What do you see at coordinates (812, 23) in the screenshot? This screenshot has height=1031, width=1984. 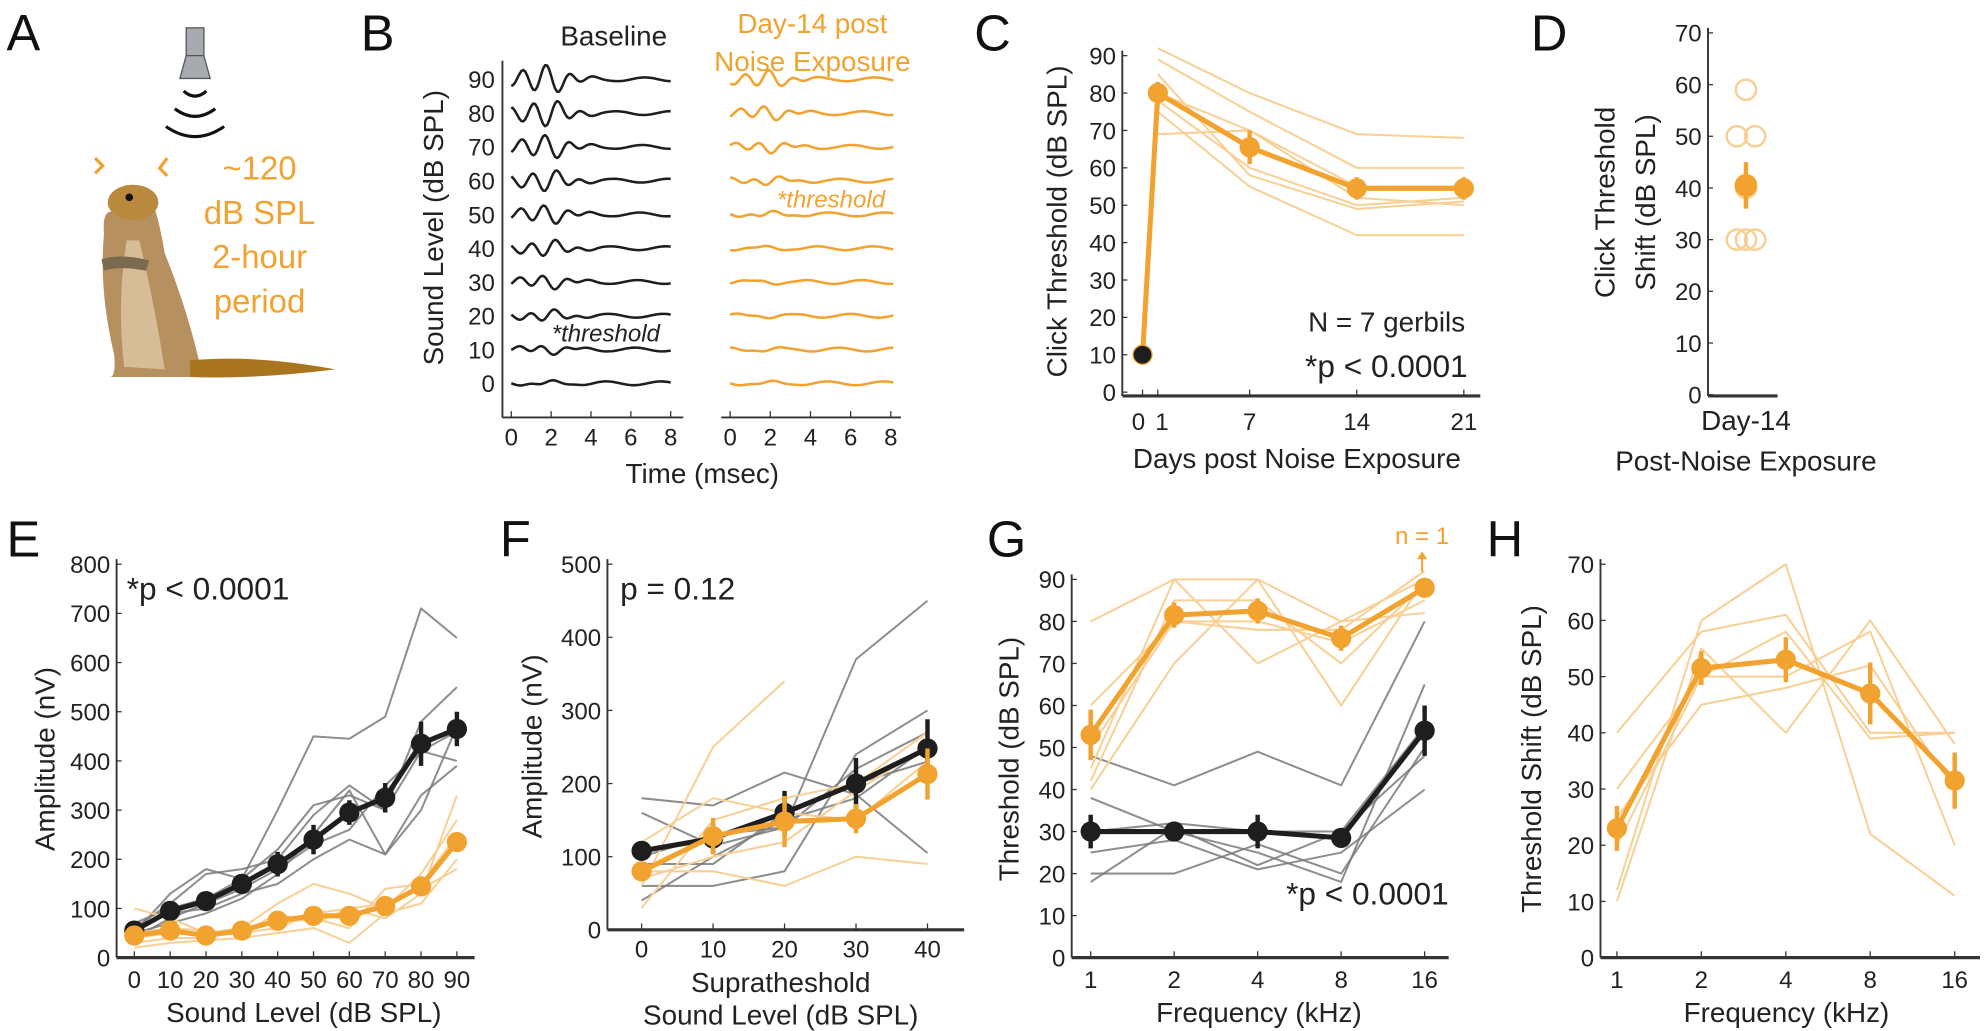 I see `post-title-line1: Day-14 post` at bounding box center [812, 23].